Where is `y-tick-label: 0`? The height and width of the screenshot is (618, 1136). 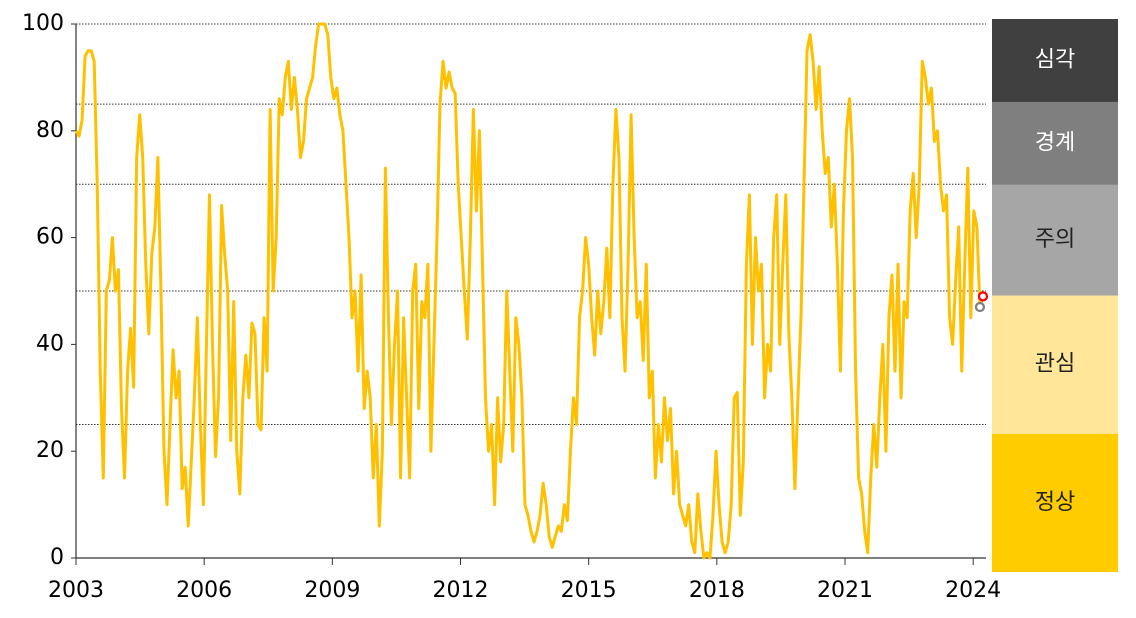 y-tick-label: 0 is located at coordinates (57, 557).